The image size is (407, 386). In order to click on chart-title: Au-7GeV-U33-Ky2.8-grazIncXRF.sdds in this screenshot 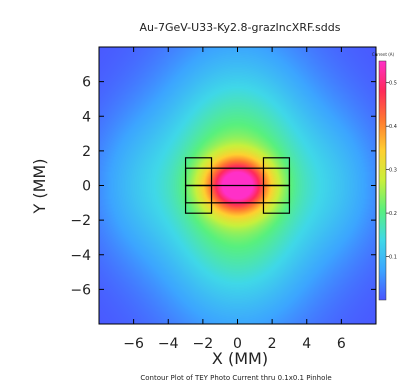, I will do `click(240, 27)`.